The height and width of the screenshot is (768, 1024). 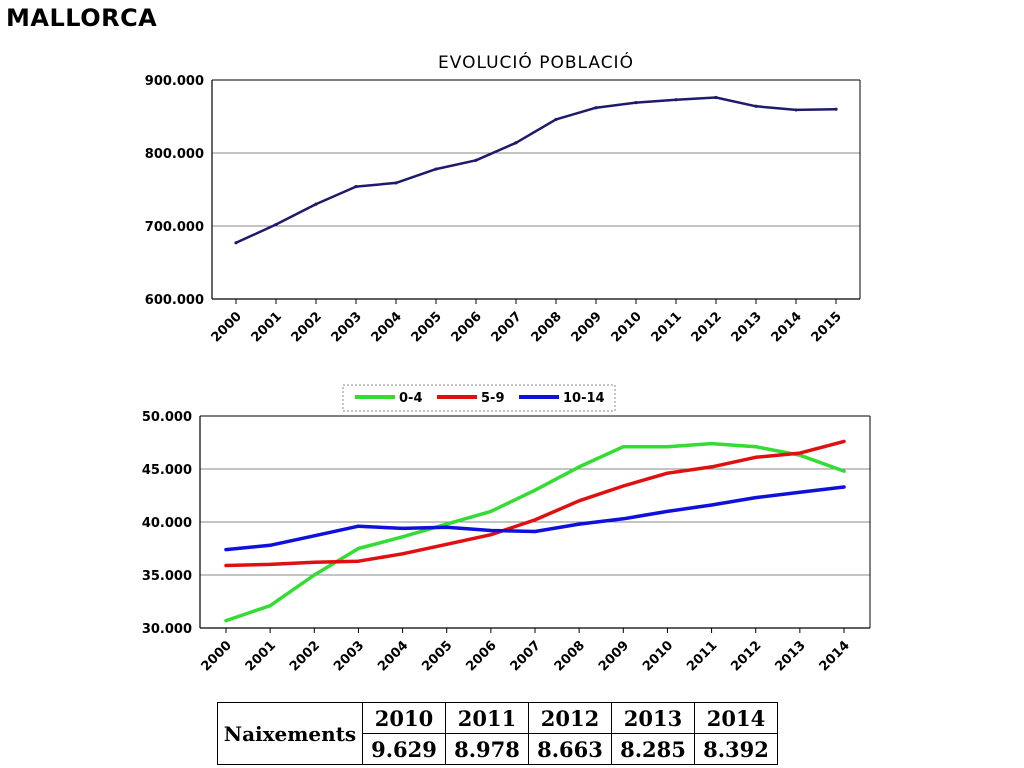 What do you see at coordinates (487, 718) in the screenshot?
I see `year-cell: 2011` at bounding box center [487, 718].